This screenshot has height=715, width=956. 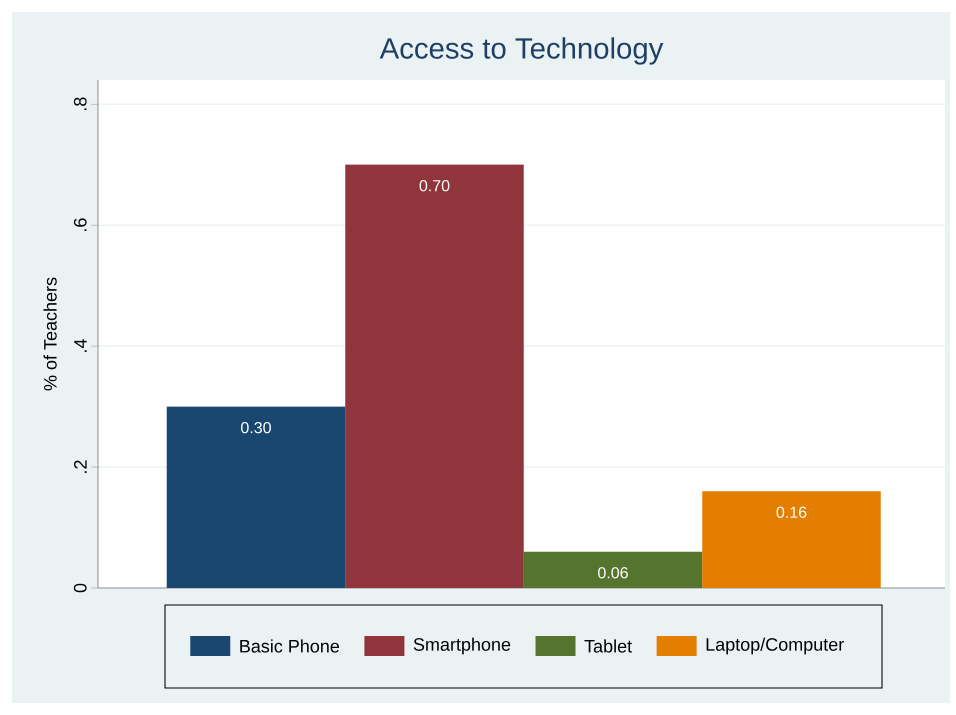 What do you see at coordinates (608, 646) in the screenshot?
I see `legend-label: Tablet` at bounding box center [608, 646].